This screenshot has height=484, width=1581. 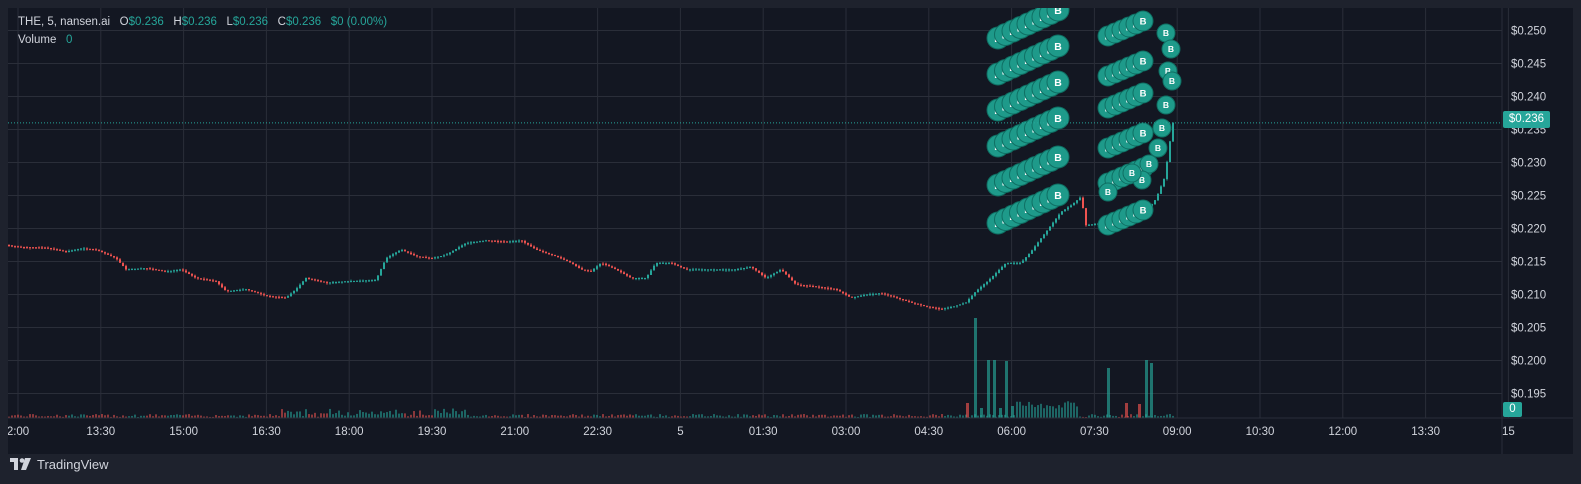 I want to click on open-key: O, so click(x=124, y=22).